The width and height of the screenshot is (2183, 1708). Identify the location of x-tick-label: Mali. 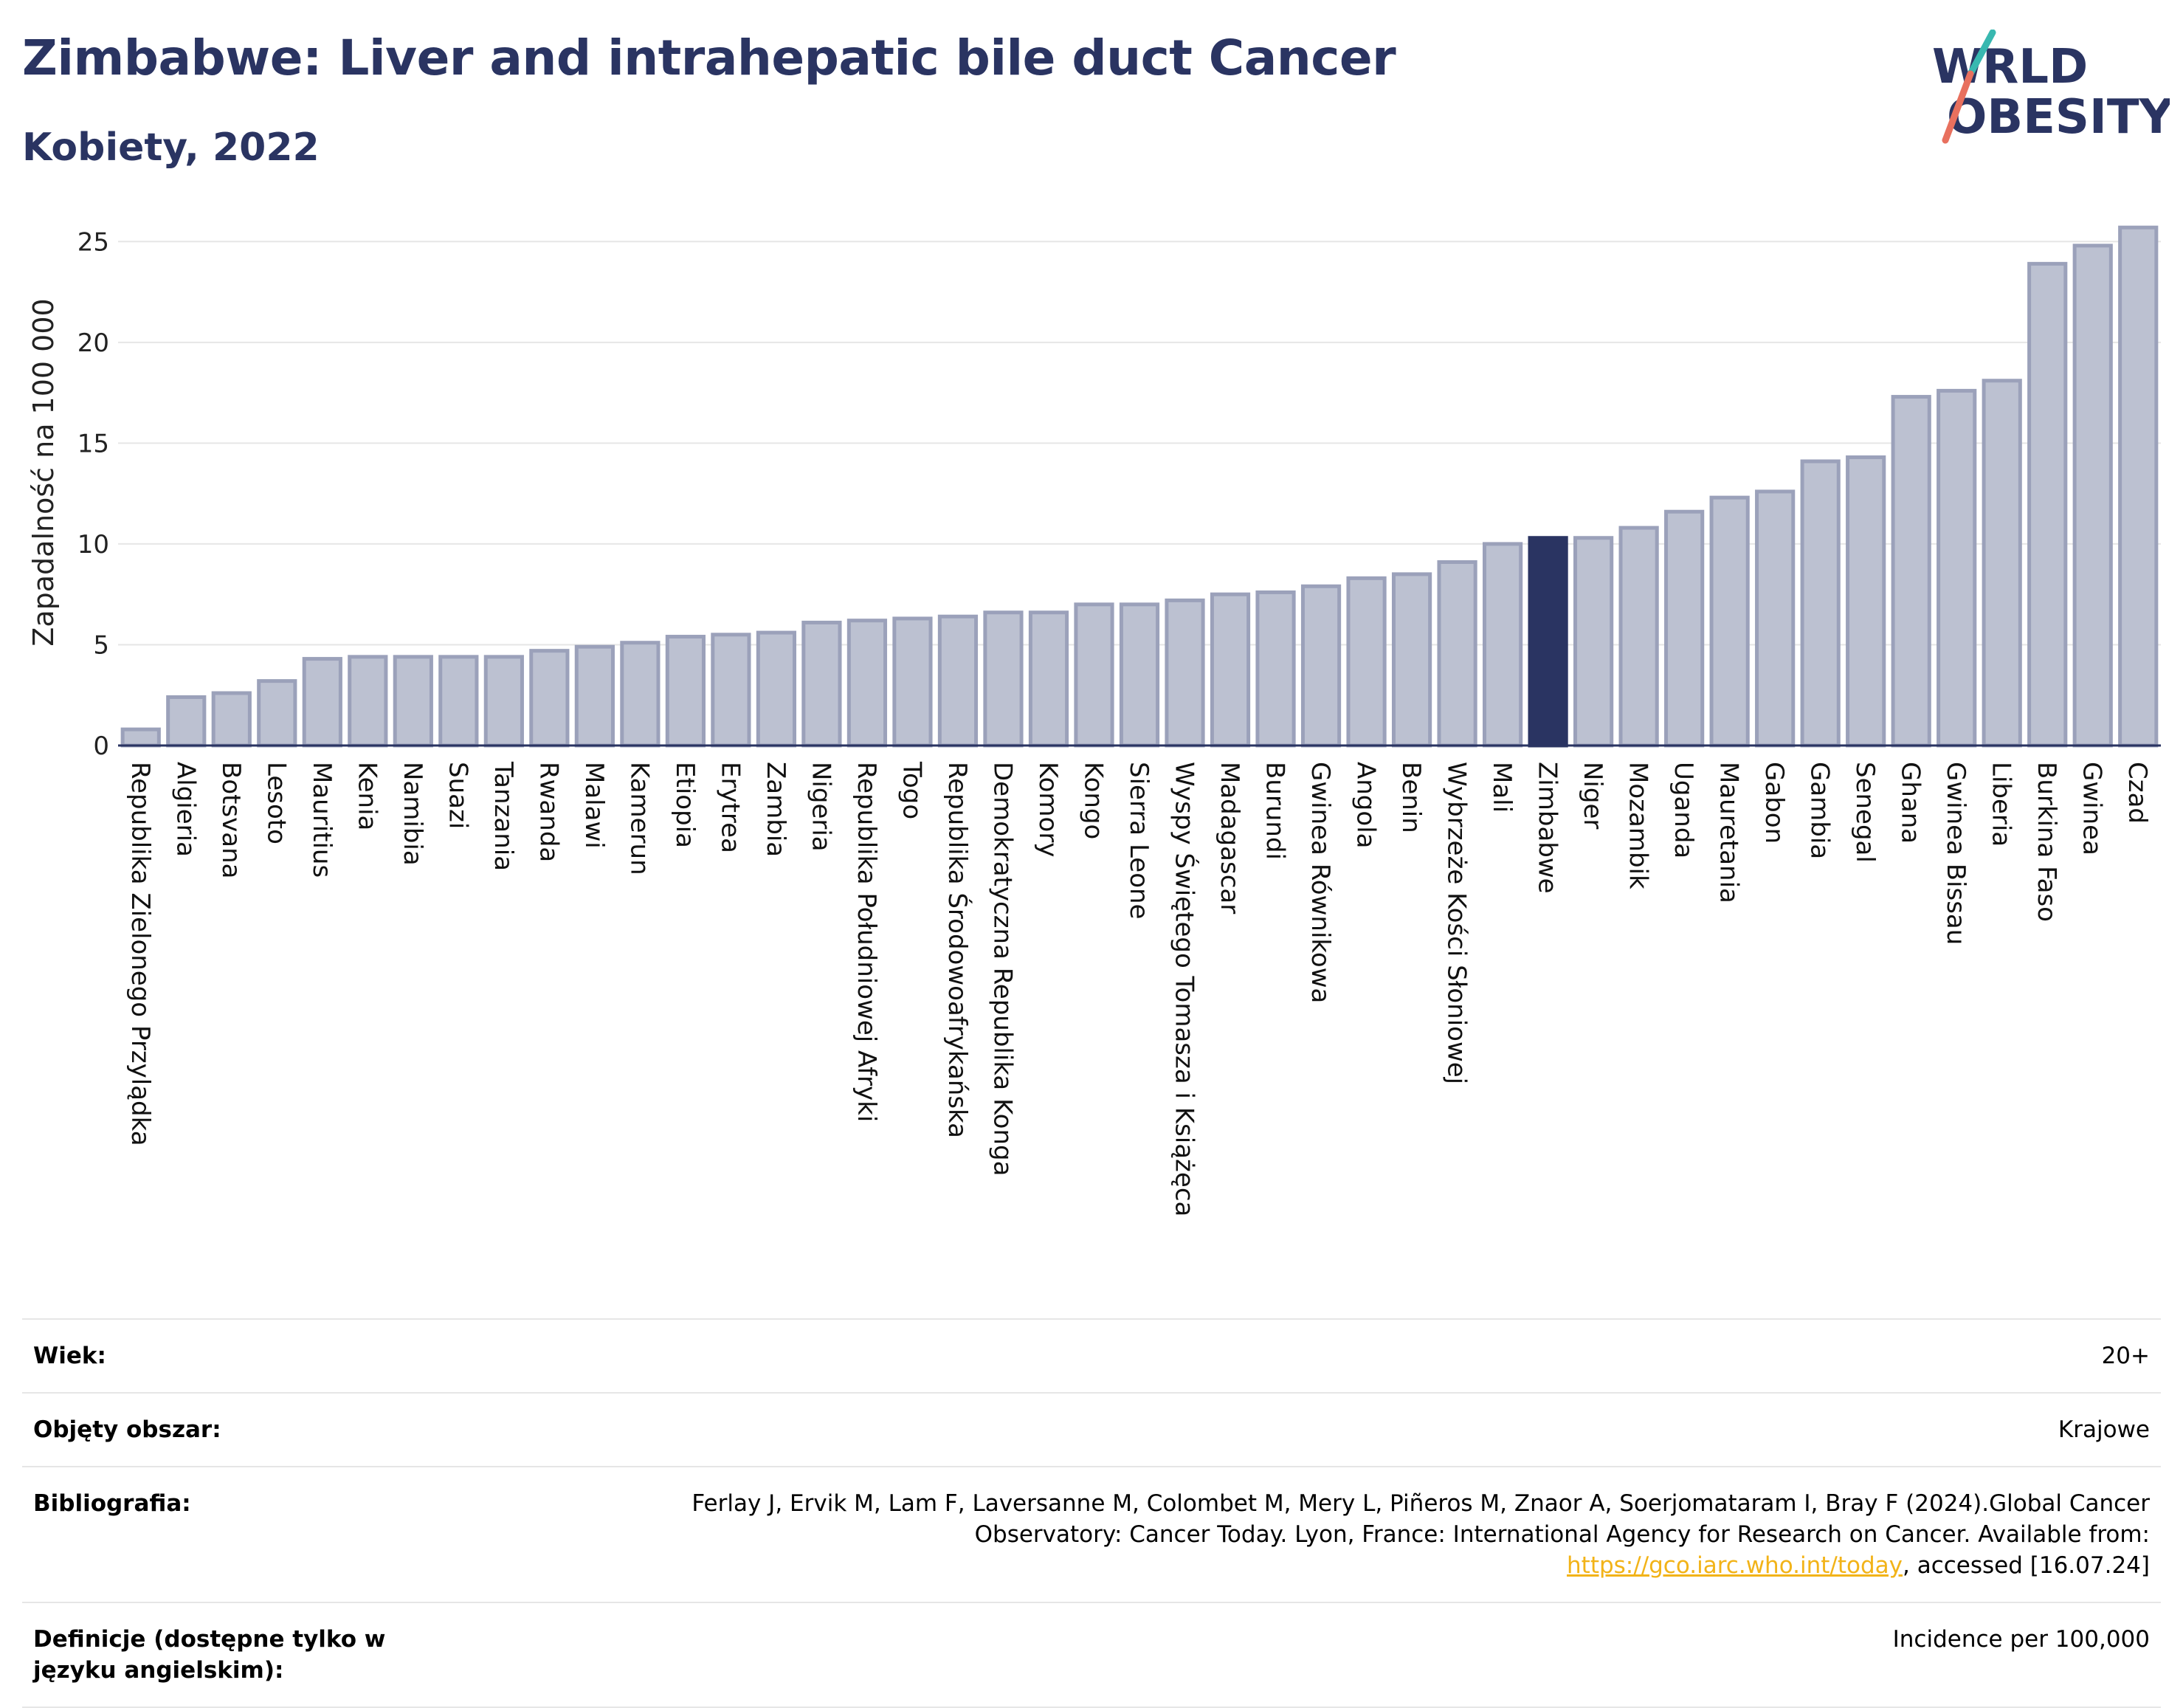
(1502, 787).